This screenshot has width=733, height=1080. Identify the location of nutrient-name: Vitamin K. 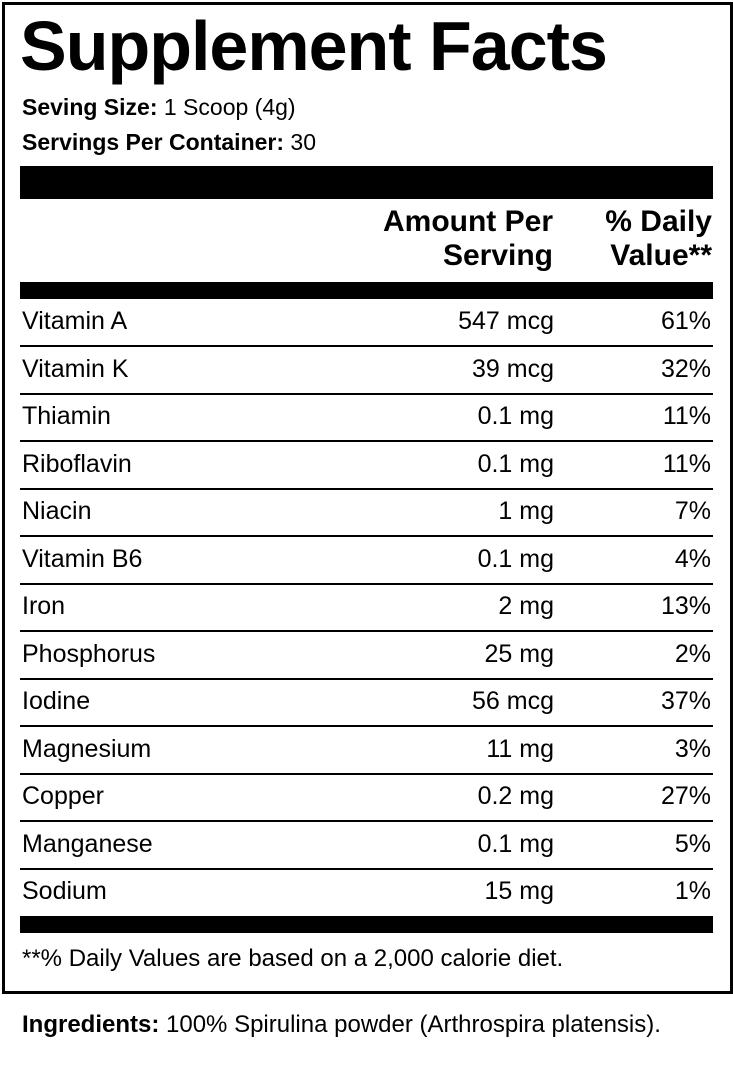
(75, 368).